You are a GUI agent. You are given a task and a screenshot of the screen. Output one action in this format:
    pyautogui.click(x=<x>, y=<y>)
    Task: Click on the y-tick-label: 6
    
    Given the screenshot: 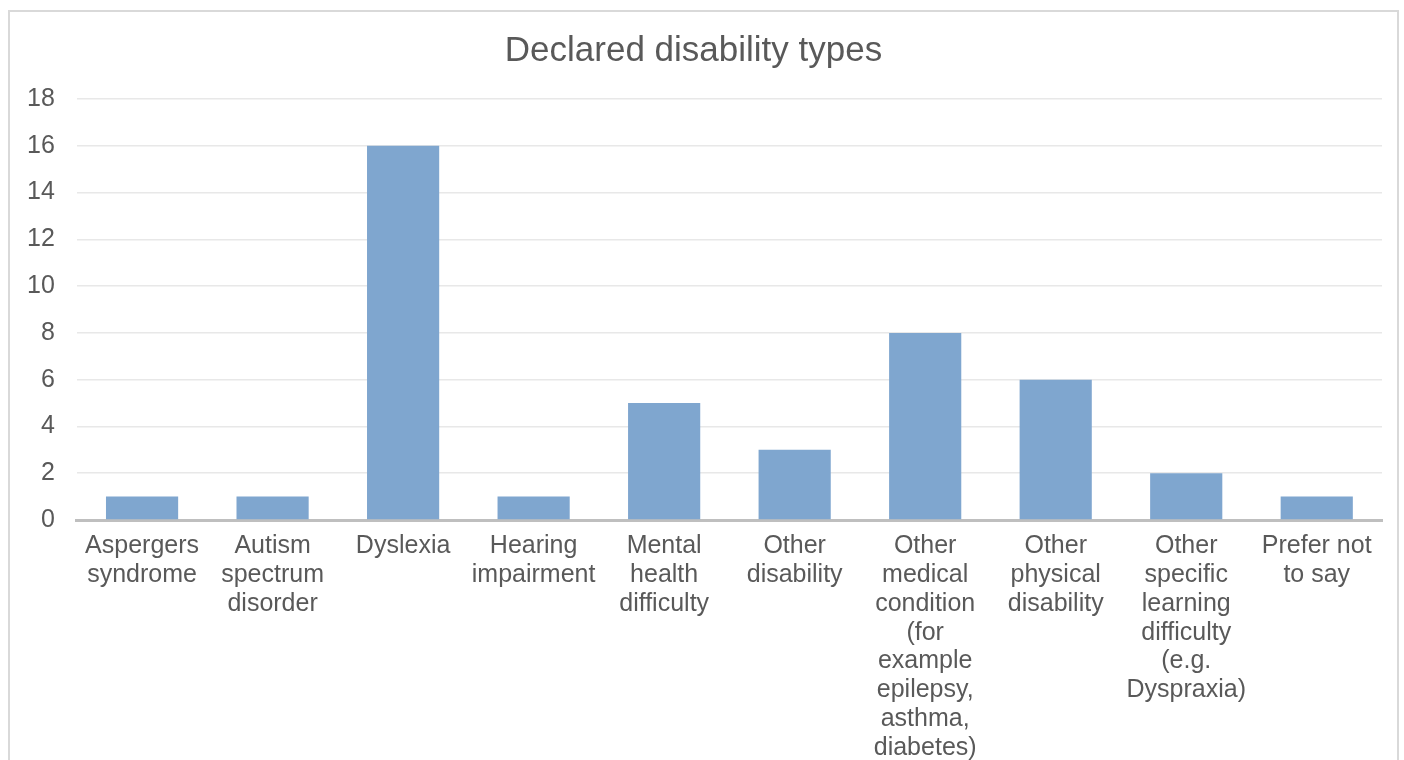 What is the action you would take?
    pyautogui.click(x=47, y=377)
    